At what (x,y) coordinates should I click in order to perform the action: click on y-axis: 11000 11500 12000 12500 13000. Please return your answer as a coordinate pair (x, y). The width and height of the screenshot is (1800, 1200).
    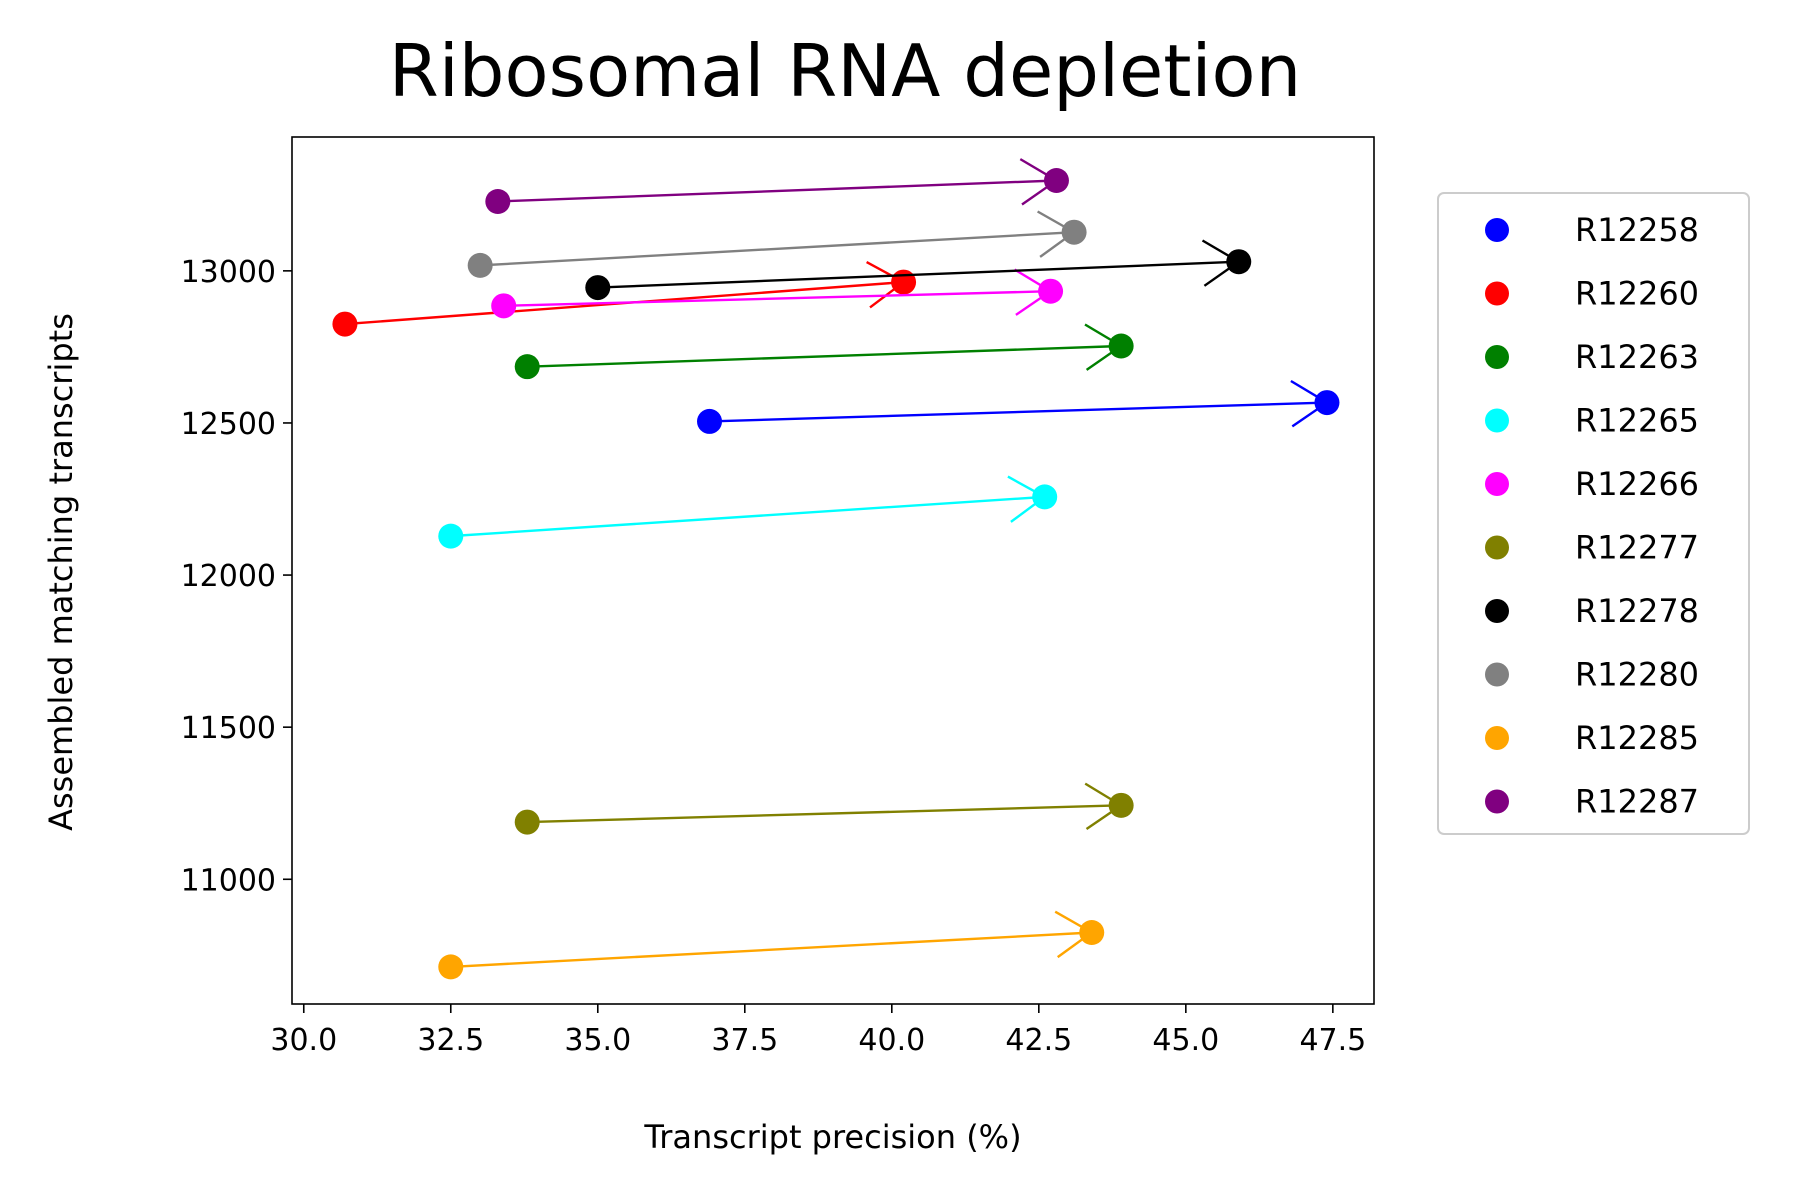
    Looking at the image, I should click on (236, 576).